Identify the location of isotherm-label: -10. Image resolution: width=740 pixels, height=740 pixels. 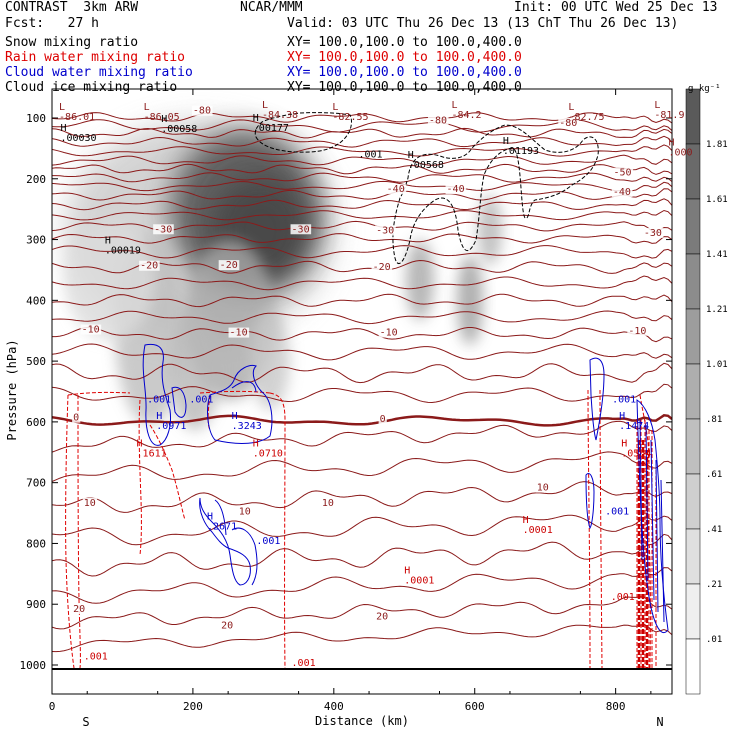
(637, 331).